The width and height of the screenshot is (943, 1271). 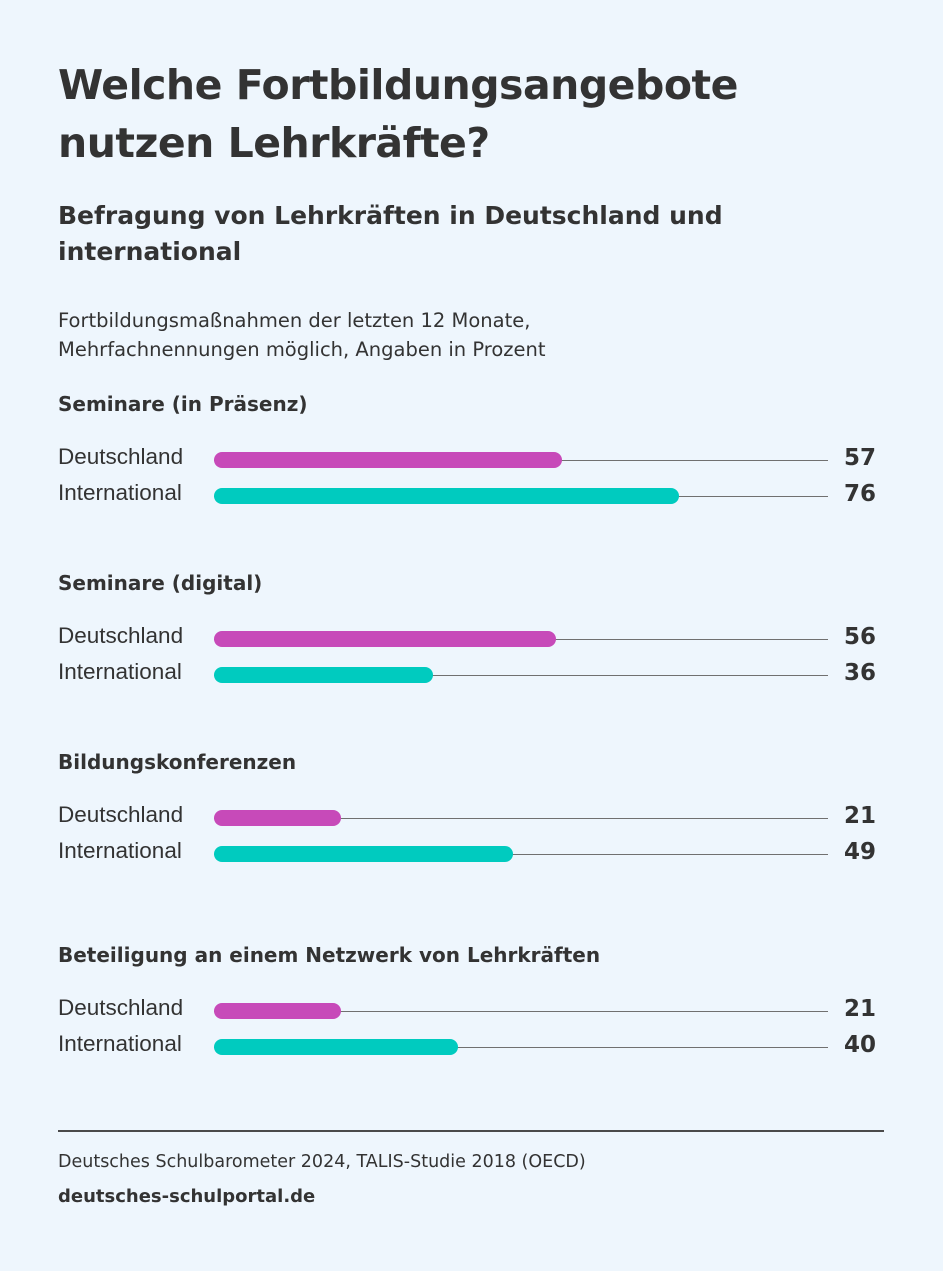 I want to click on group-title: Seminare (in Präsenz), so click(x=183, y=404).